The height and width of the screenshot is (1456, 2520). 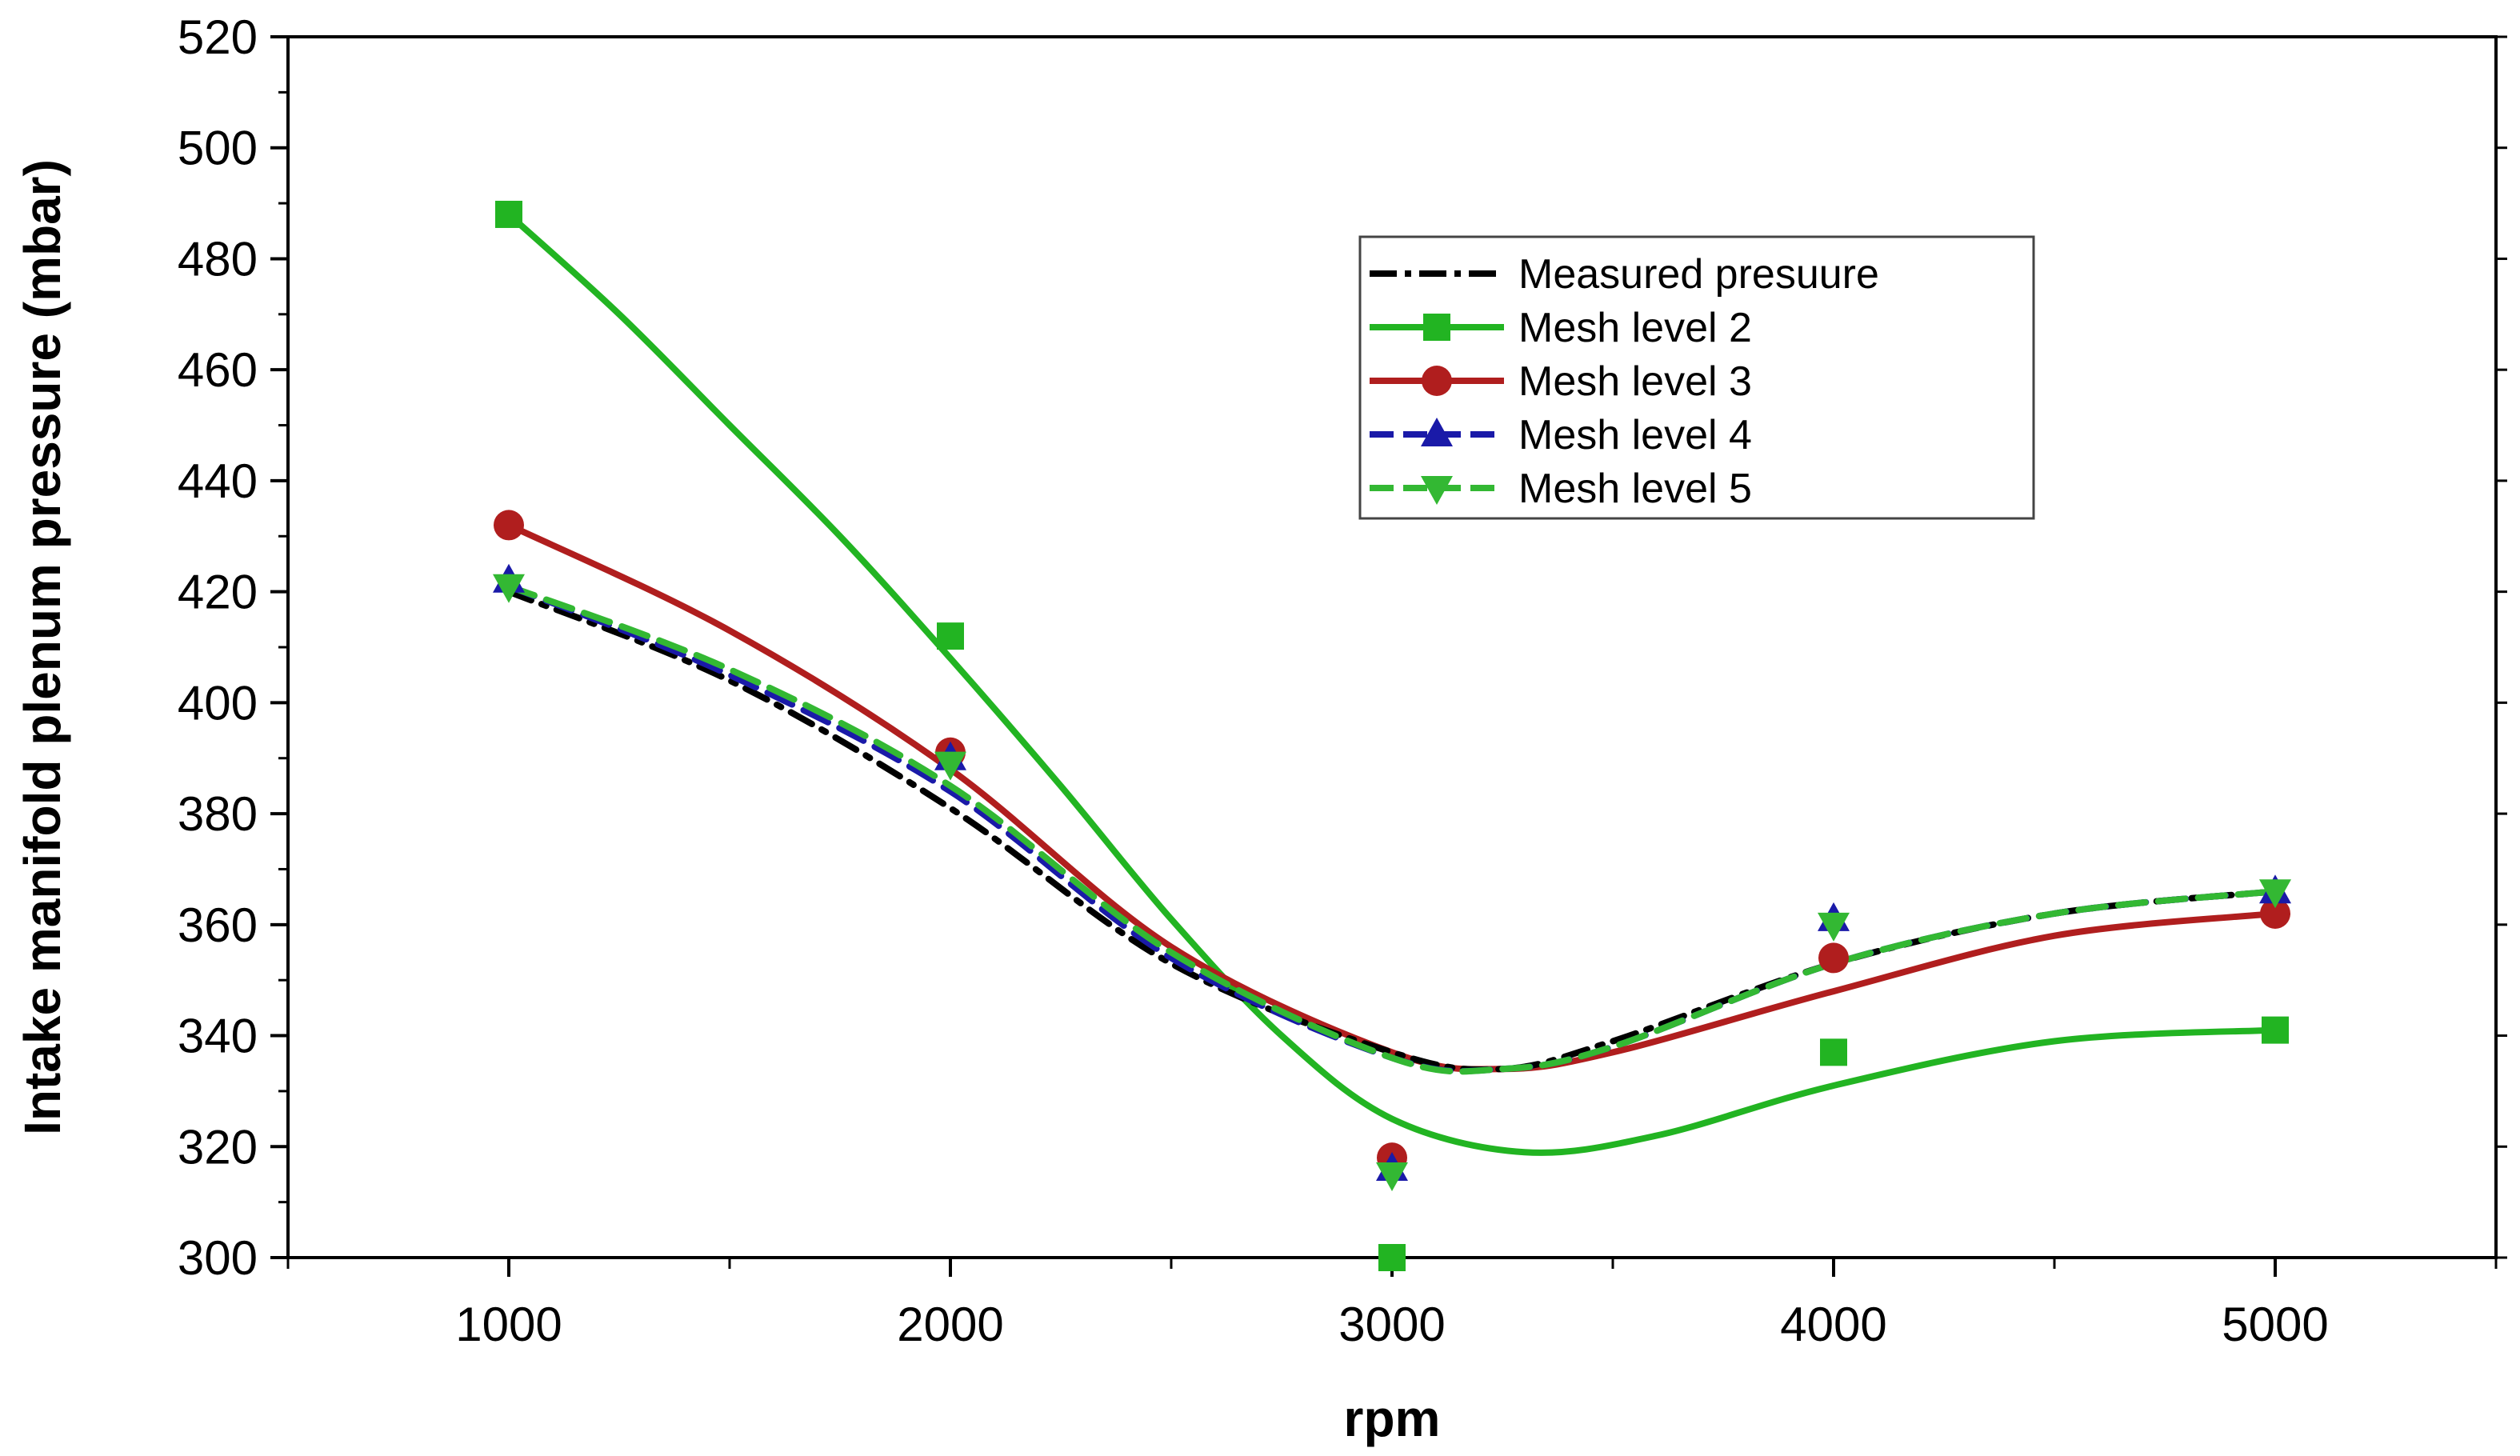 What do you see at coordinates (218, 1258) in the screenshot?
I see `y-tick-label: 300` at bounding box center [218, 1258].